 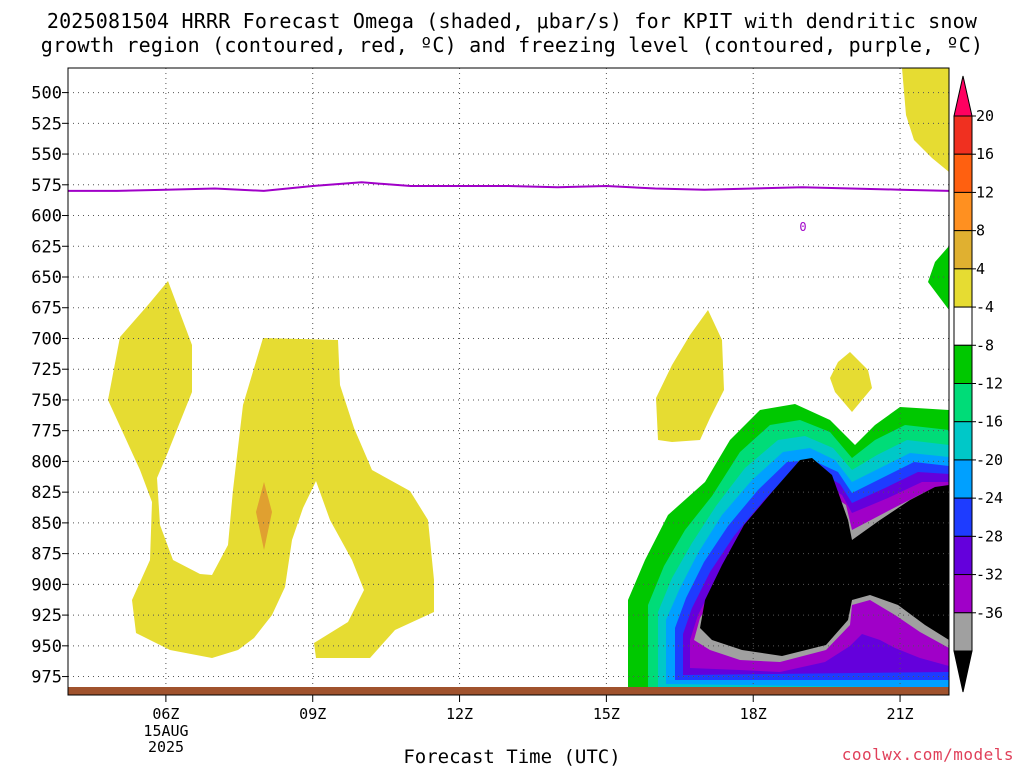 I want to click on y-tick-label: 525, so click(x=46, y=124).